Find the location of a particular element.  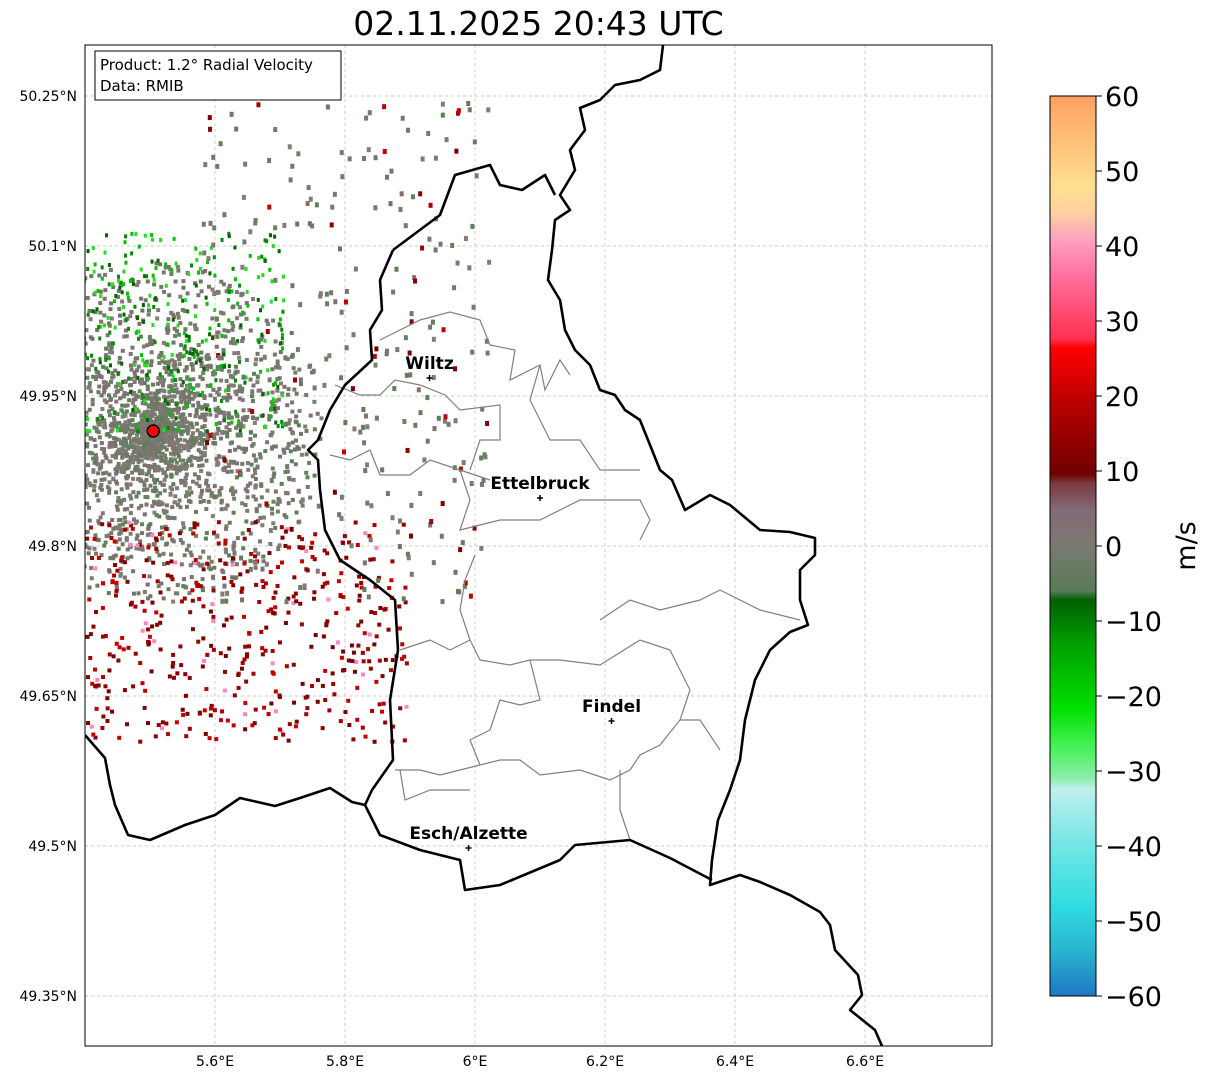

colorbar-tick-label: −50 is located at coordinates (1133, 922).